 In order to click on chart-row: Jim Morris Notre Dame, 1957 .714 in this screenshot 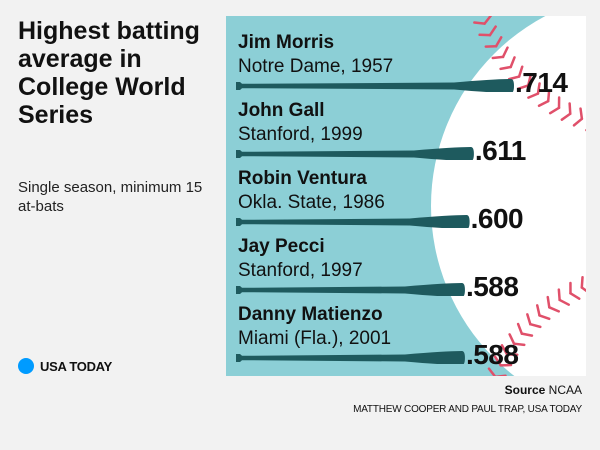, I will do `click(406, 60)`.